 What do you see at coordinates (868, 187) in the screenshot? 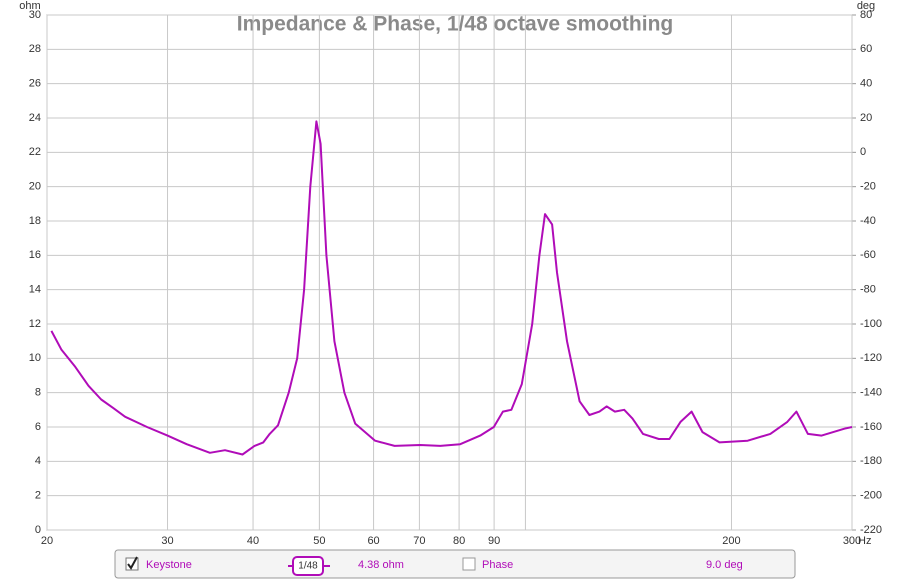
I see `y2-tick-label: -20` at bounding box center [868, 187].